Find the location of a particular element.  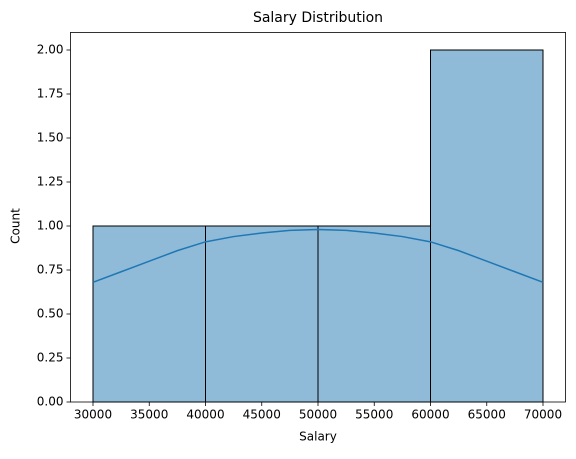

y-tick-label: 1.50 is located at coordinates (50, 138).